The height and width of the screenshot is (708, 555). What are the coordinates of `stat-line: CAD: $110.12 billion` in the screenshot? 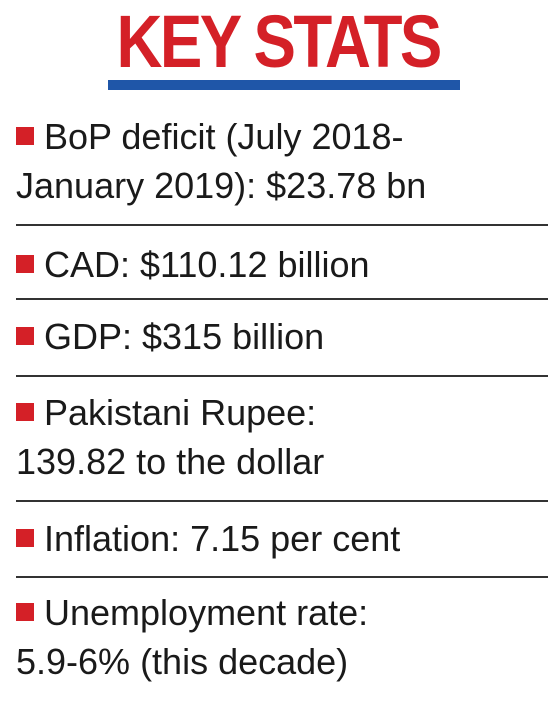 It's located at (282, 264).